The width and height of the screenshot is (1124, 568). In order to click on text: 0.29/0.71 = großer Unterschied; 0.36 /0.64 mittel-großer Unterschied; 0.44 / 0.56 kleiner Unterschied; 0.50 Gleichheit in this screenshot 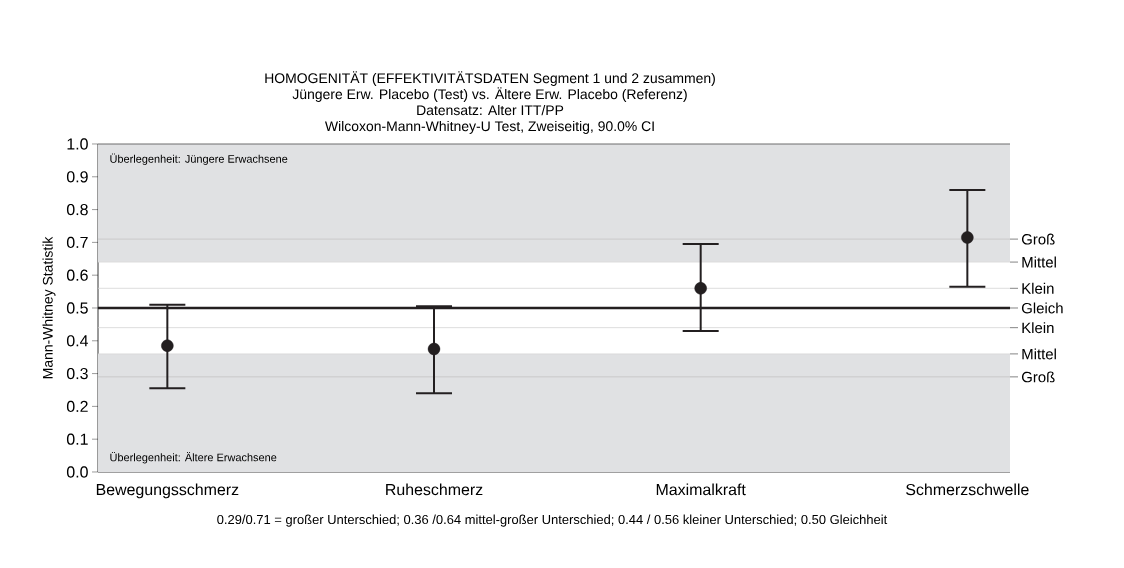, I will do `click(552, 520)`.